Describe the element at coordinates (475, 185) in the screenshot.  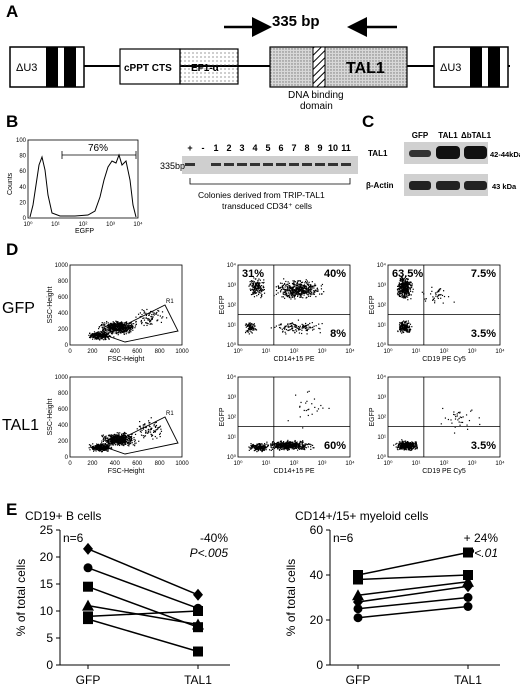
I see `wb-band-actin-dbtal1` at that location.